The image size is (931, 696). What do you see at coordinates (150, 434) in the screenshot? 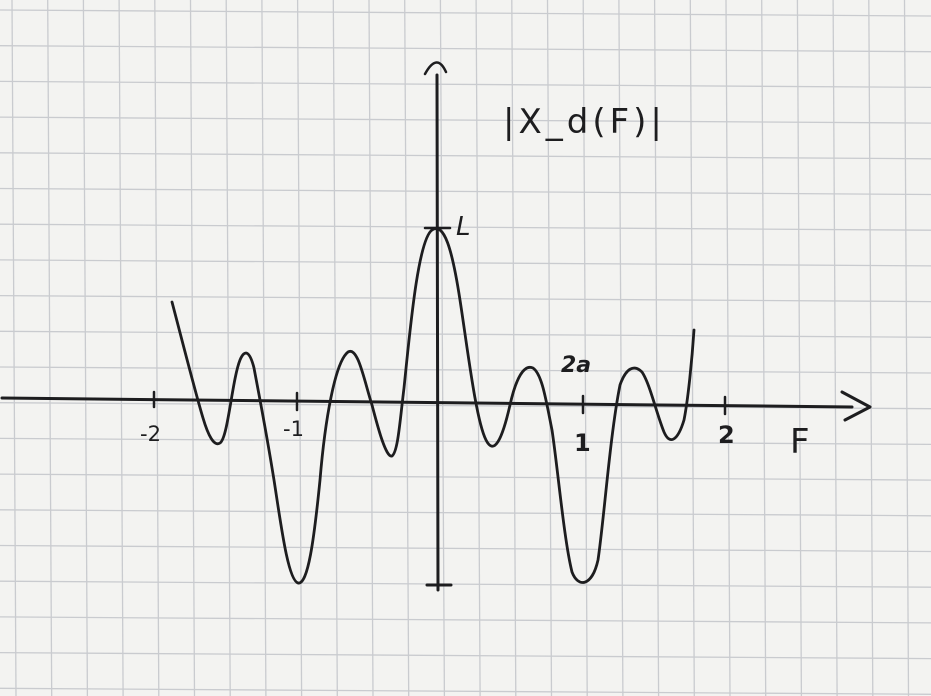
I see `tick-label-minus-2: -2` at bounding box center [150, 434].